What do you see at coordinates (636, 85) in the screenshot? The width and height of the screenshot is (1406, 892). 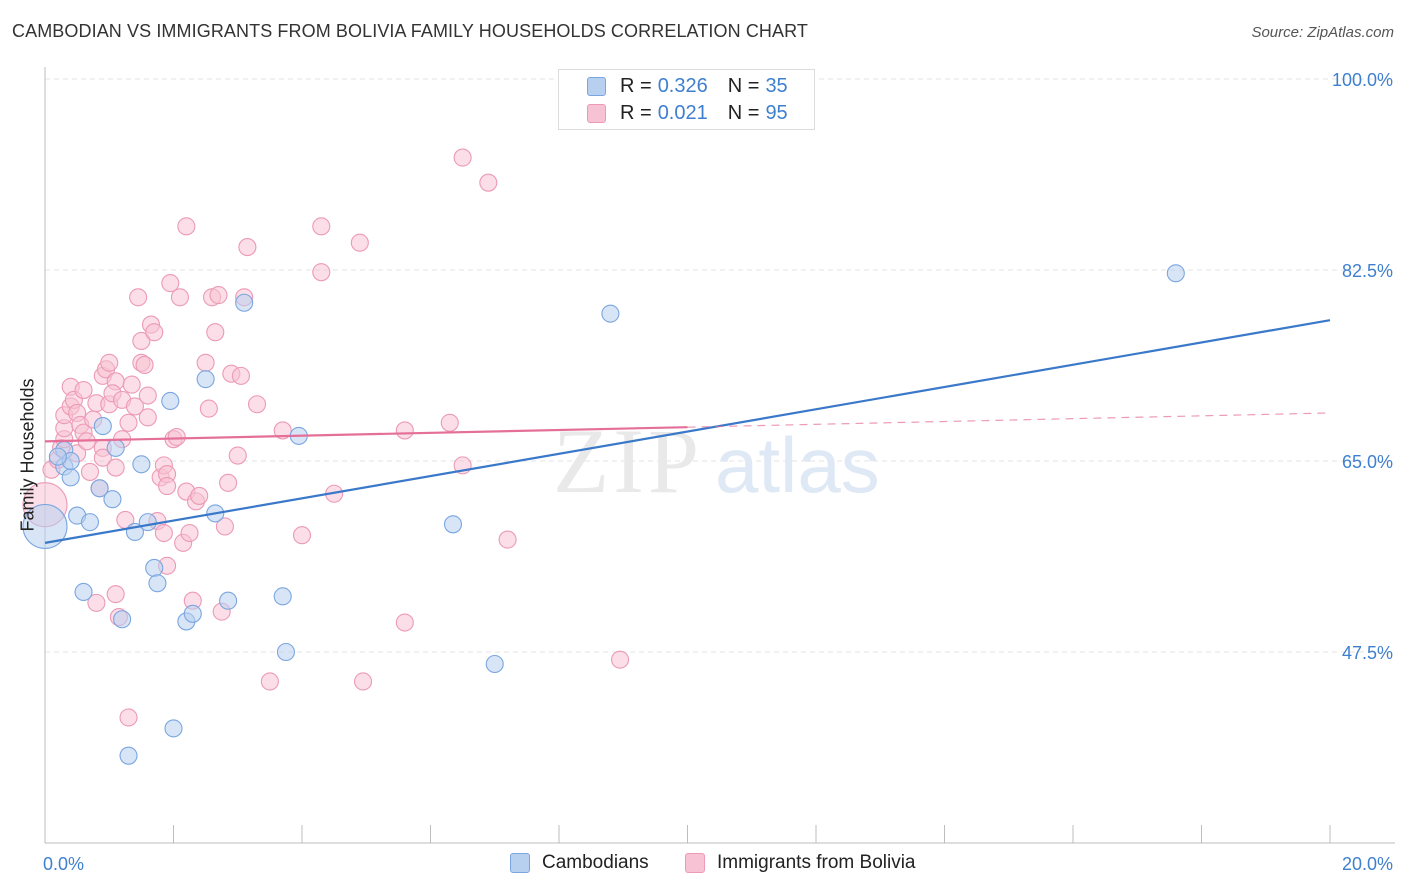 I see `legend-r-label: R =` at bounding box center [636, 85].